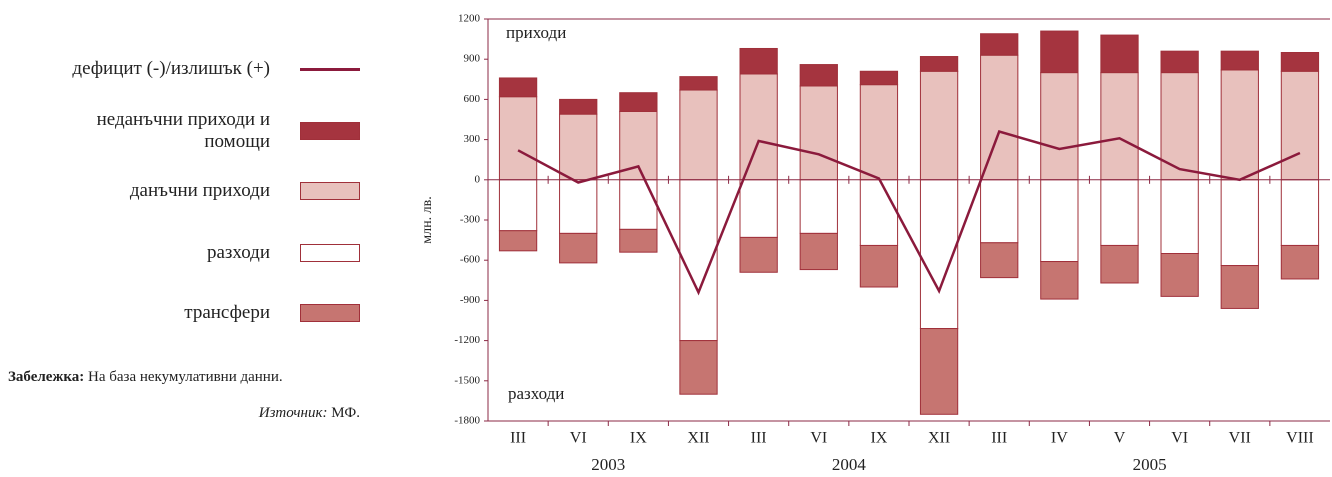  What do you see at coordinates (536, 32) in the screenshot?
I see `annotation: приходи` at bounding box center [536, 32].